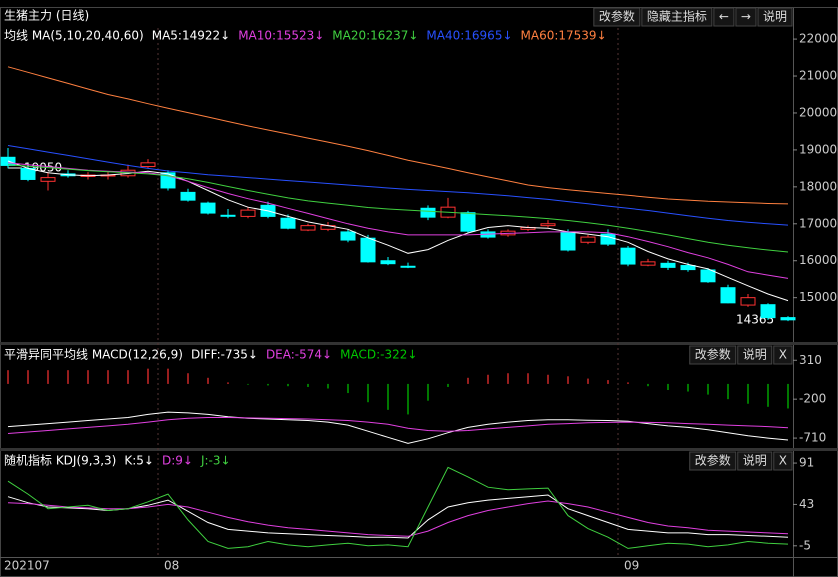 This screenshot has height=577, width=838. What do you see at coordinates (818, 186) in the screenshot?
I see `y-tick-label: 18000` at bounding box center [818, 186].